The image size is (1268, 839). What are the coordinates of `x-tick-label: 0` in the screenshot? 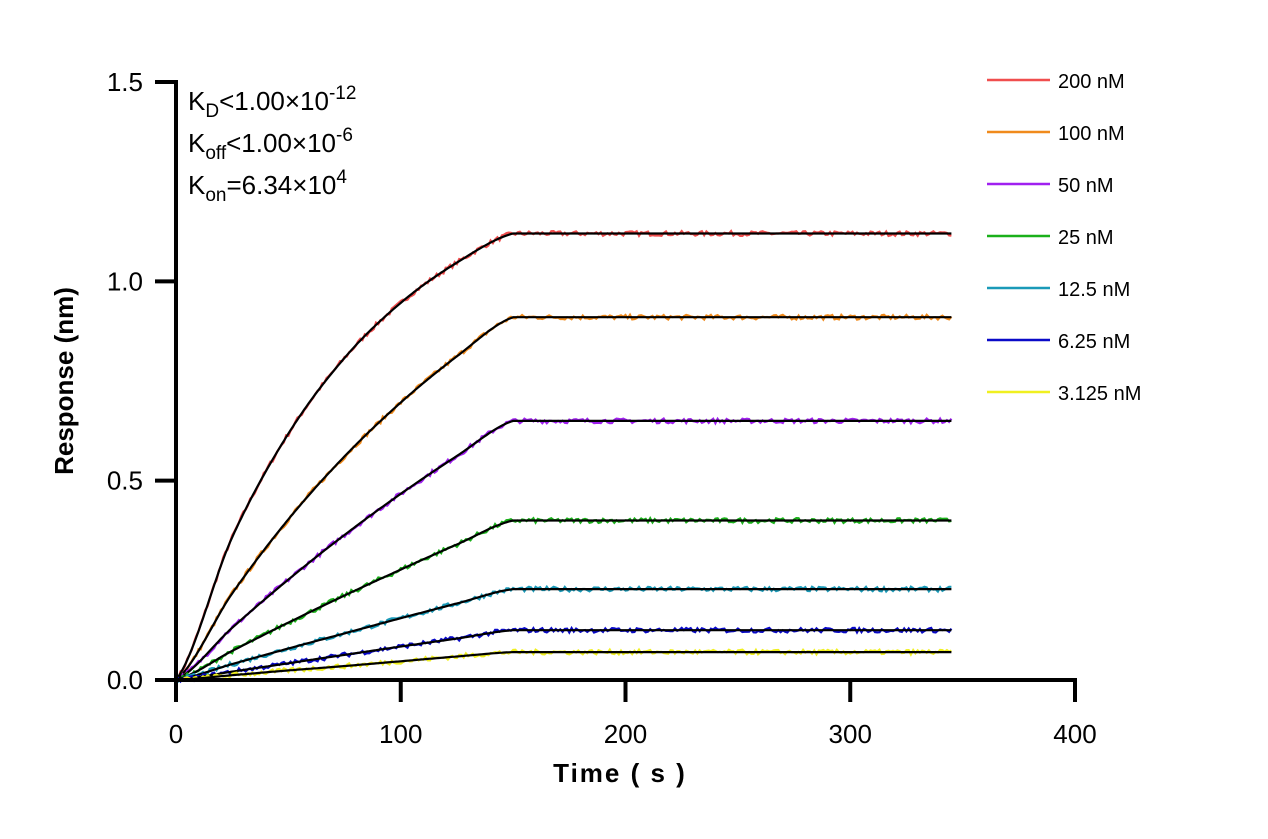 It's located at (176, 734).